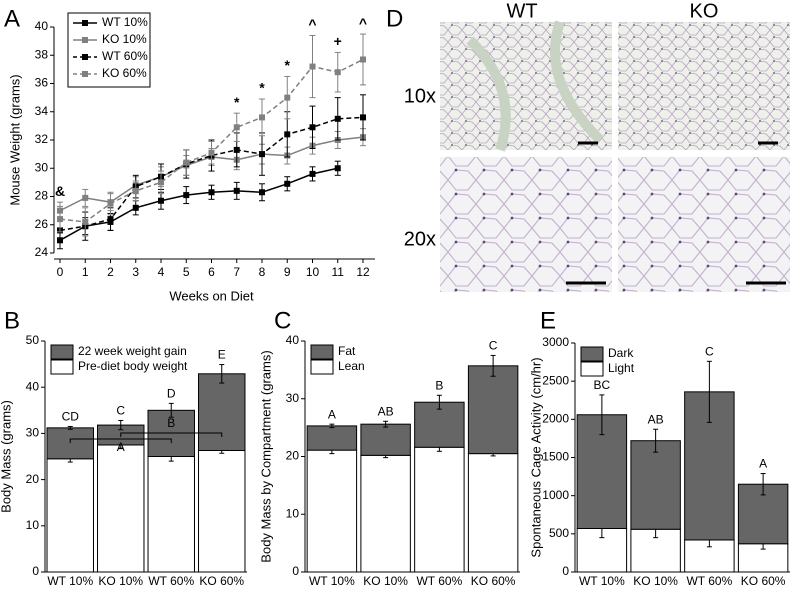 This screenshot has width=800, height=589. What do you see at coordinates (125, 56) in the screenshot?
I see `legend-label: WT 60%` at bounding box center [125, 56].